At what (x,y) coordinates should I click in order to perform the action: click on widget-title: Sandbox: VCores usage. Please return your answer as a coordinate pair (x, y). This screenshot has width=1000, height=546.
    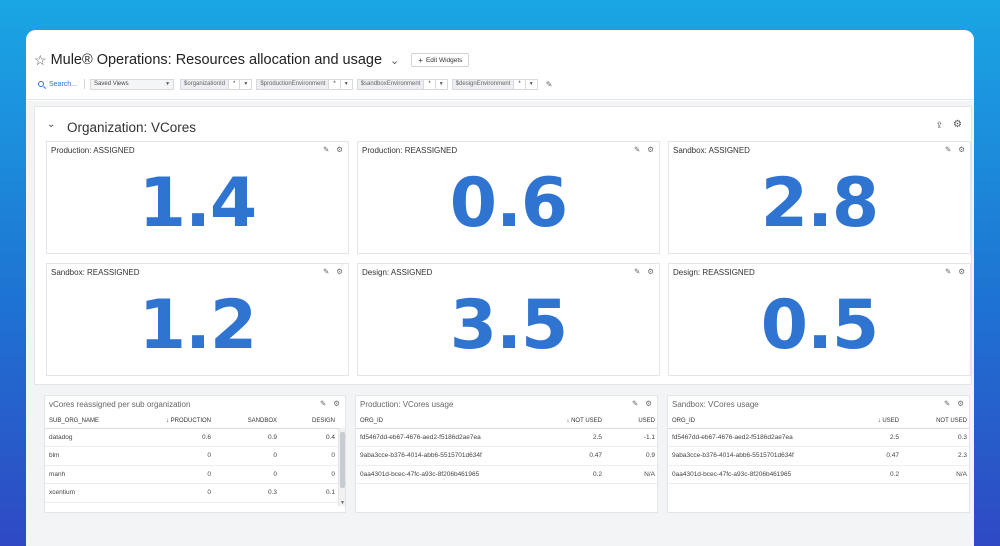
    Looking at the image, I should click on (715, 404).